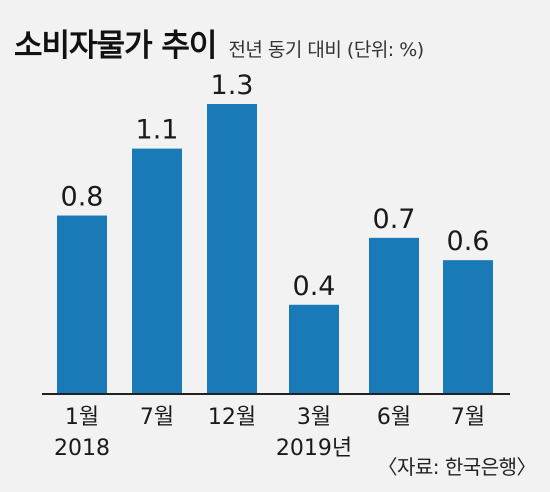 The height and width of the screenshot is (492, 550). What do you see at coordinates (82, 417) in the screenshot?
I see `category-label-1: 1월` at bounding box center [82, 417].